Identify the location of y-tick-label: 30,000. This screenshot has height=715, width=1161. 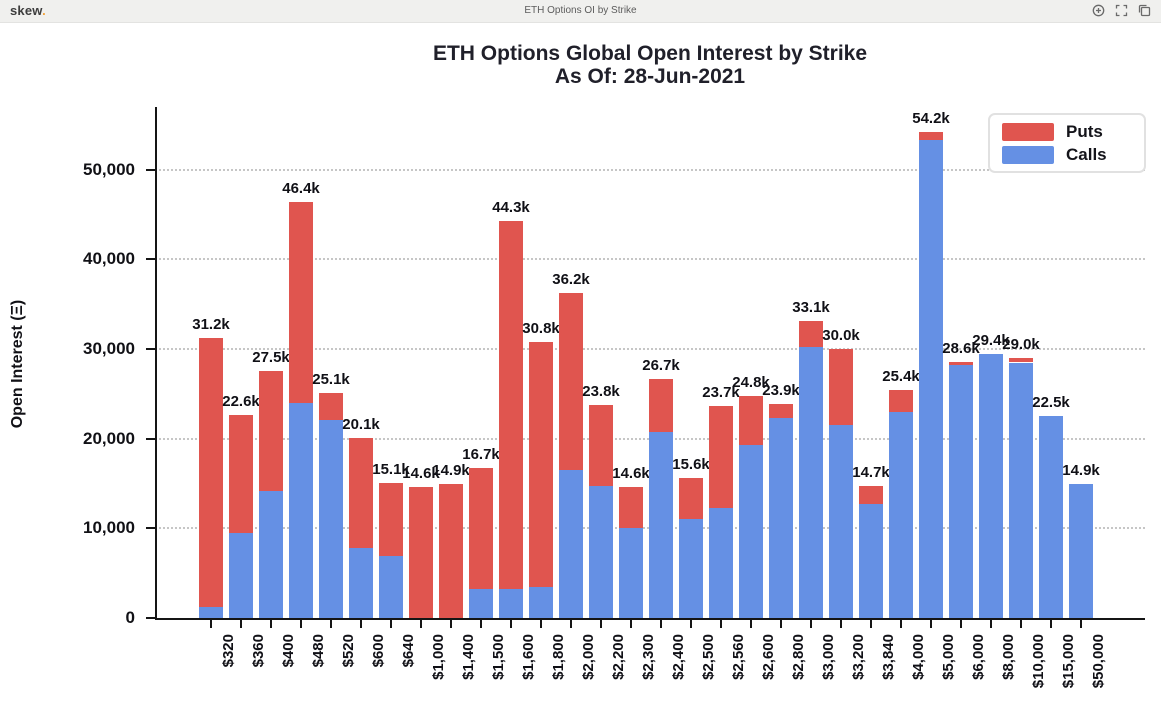
(109, 349).